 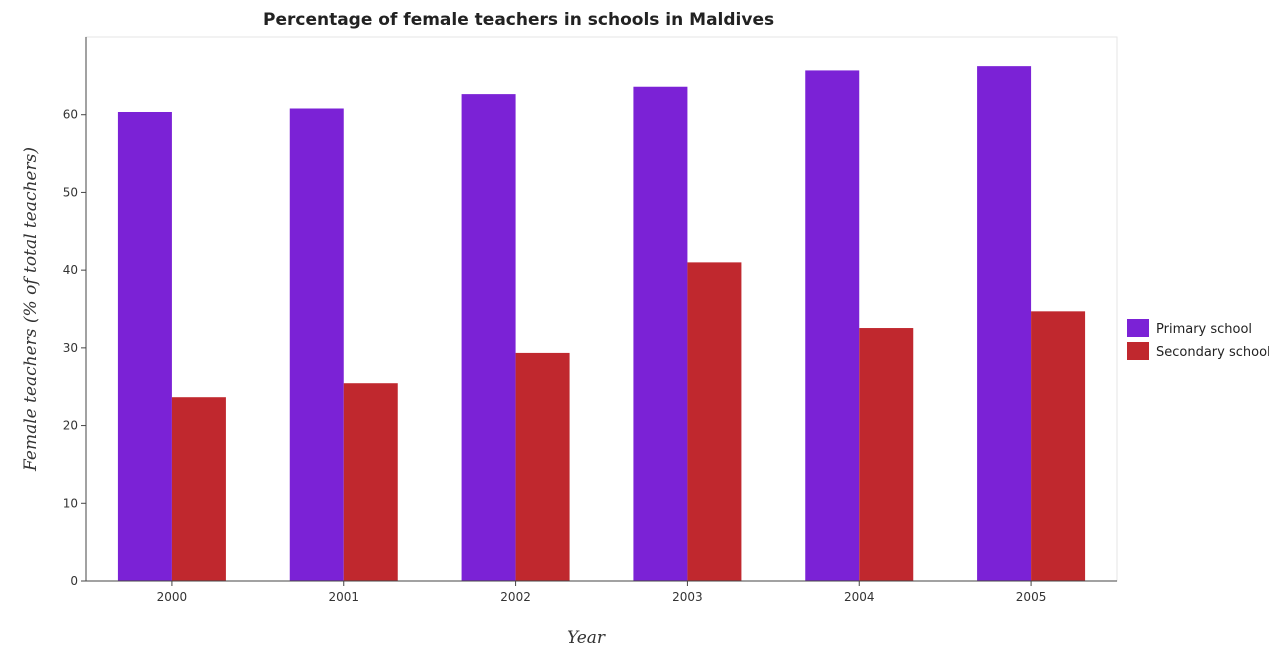 What do you see at coordinates (343, 597) in the screenshot?
I see `x-tick-label: 2001` at bounding box center [343, 597].